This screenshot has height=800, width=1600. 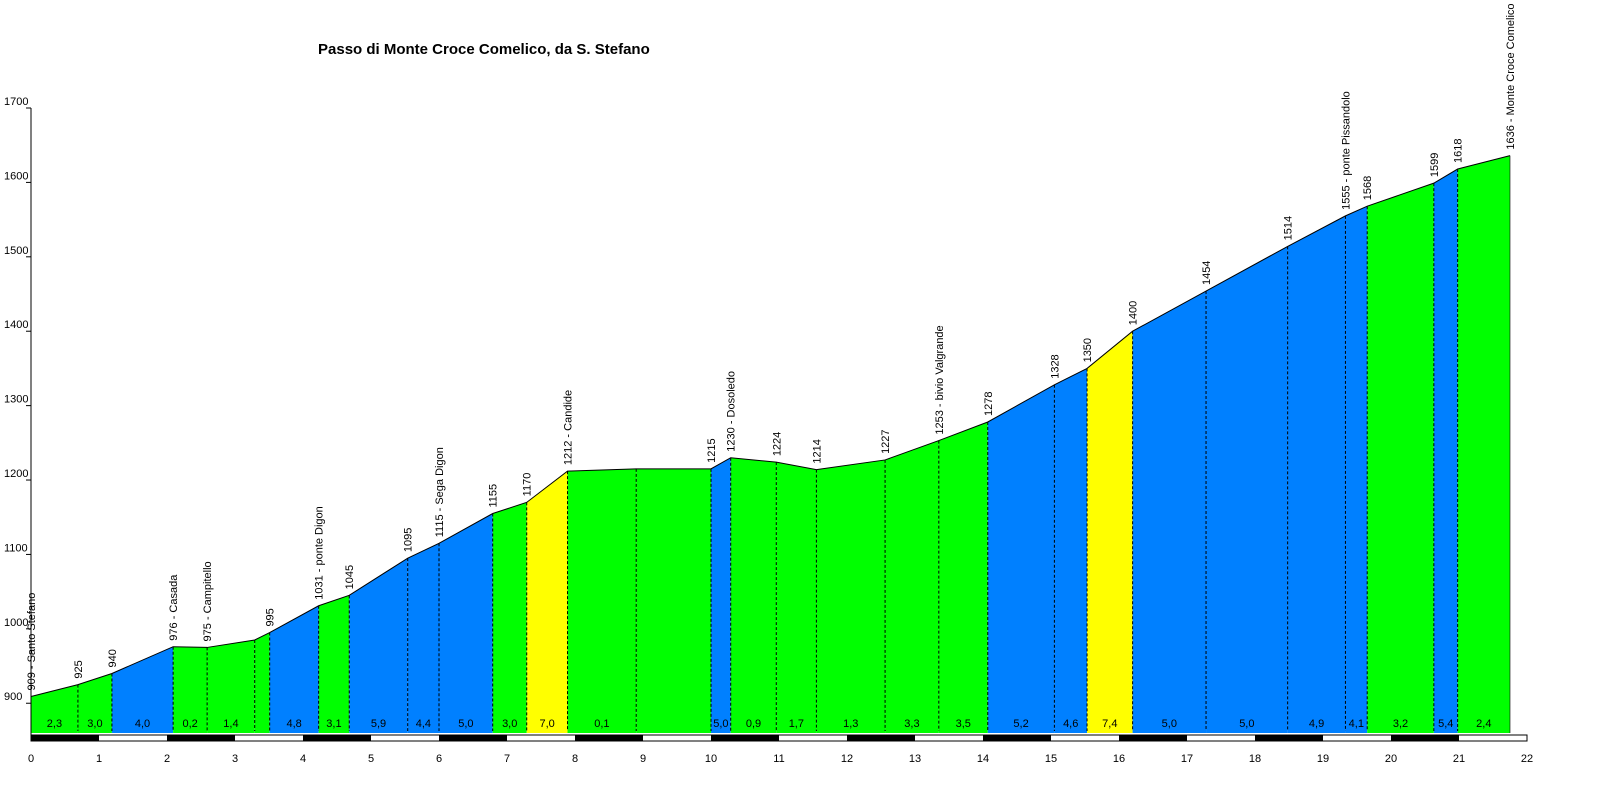 I want to click on point-label: 976 - Casada, so click(x=174, y=607).